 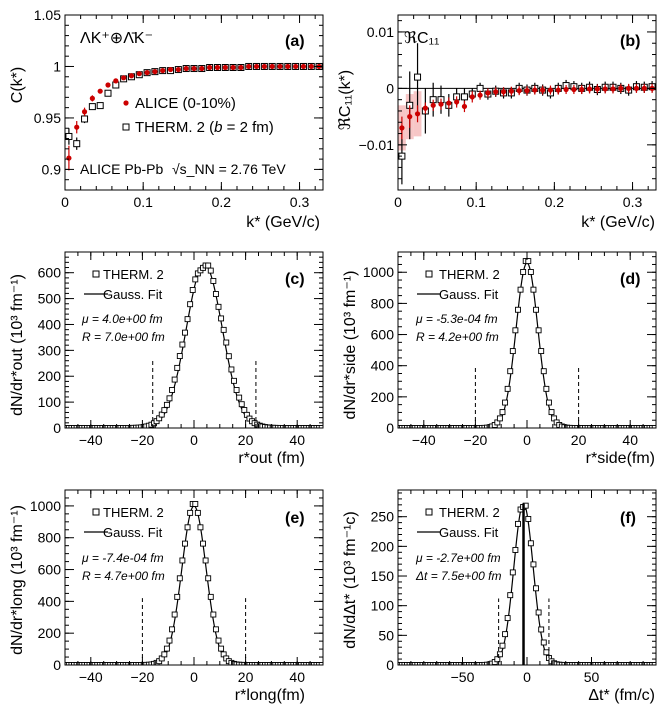 I want to click on panel-d-ylabel: dN/dr*side (10³ fm⁻¹), so click(x=350, y=345).